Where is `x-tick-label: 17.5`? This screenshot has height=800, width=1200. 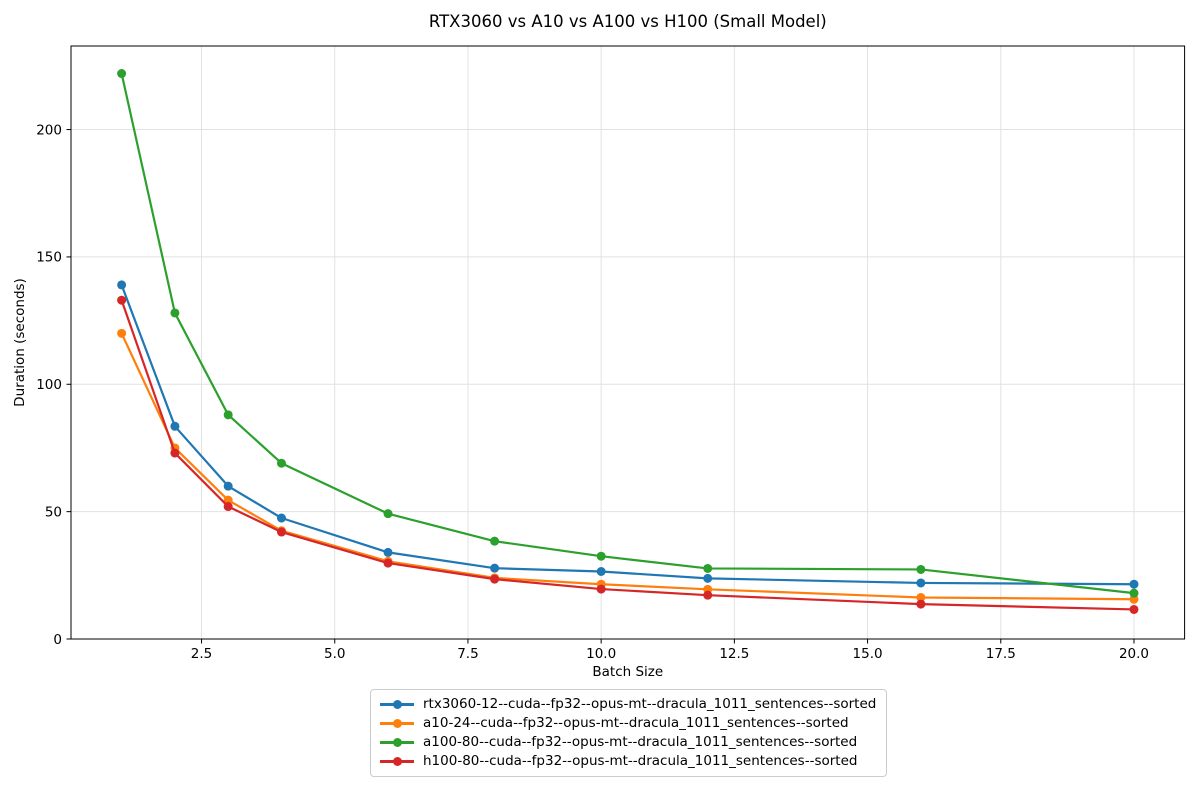 x-tick-label: 17.5 is located at coordinates (1001, 654).